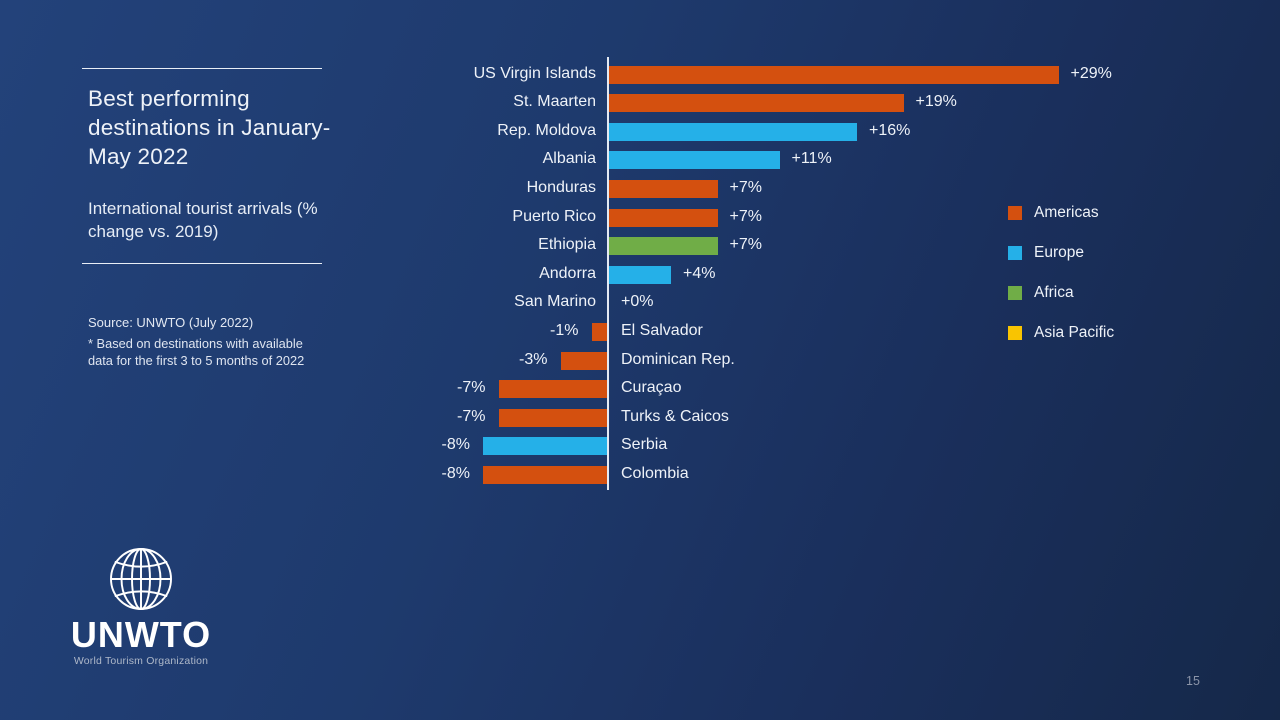  I want to click on bar-turks-caicos, so click(552, 417).